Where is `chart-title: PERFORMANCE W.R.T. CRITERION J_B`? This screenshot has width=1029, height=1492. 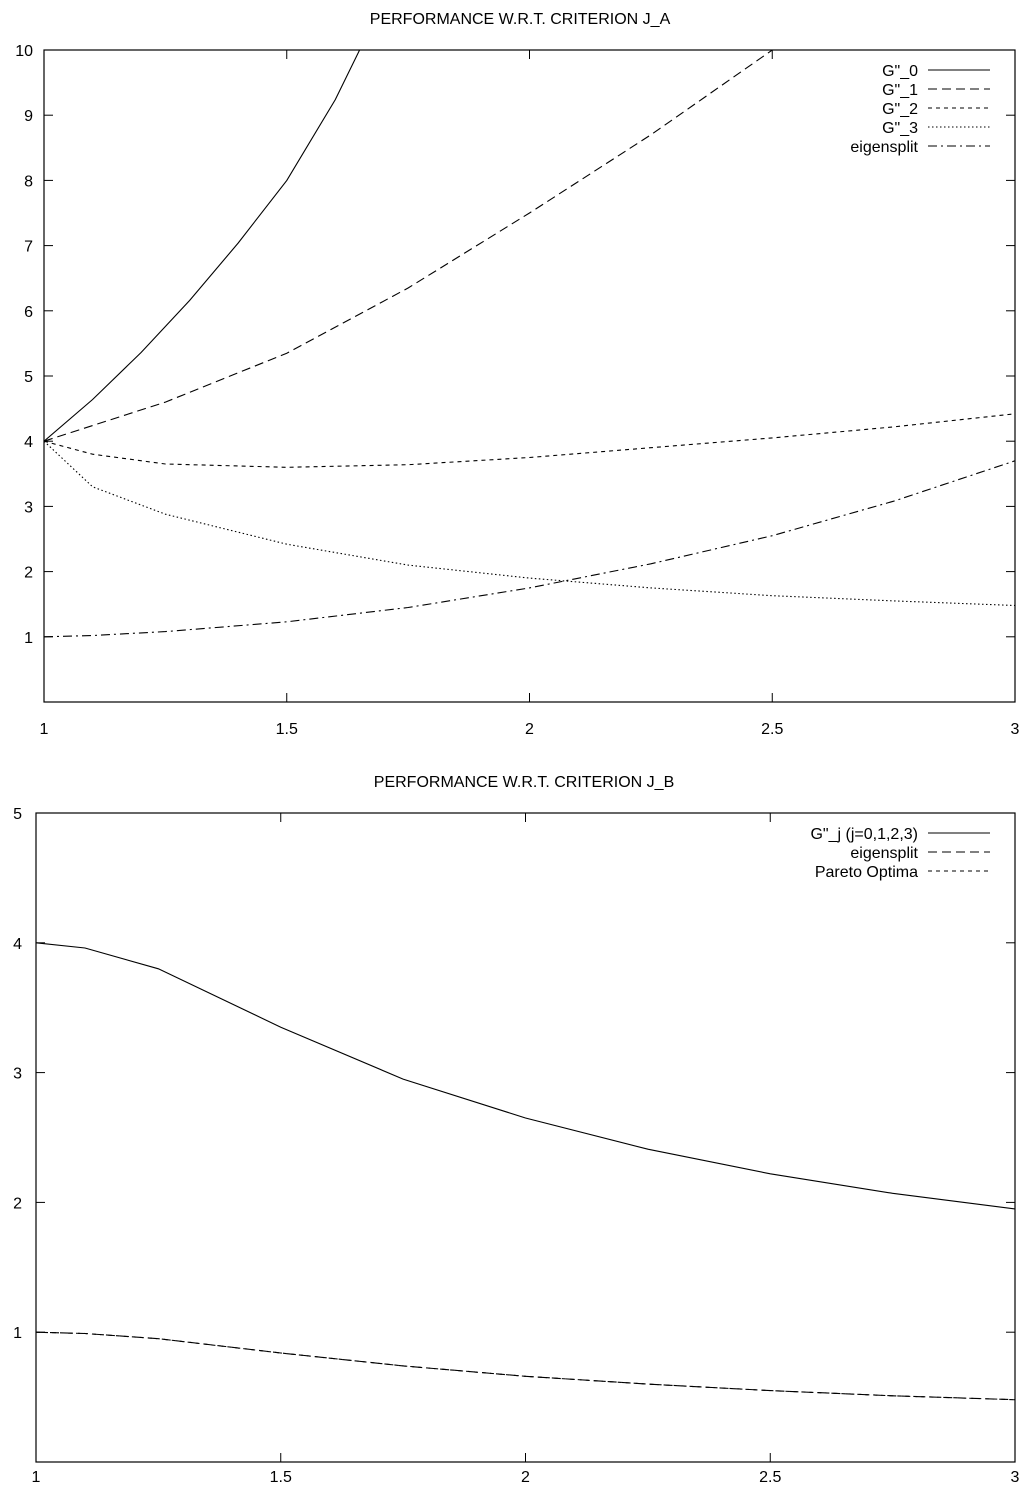
chart-title: PERFORMANCE W.R.T. CRITERION J_B is located at coordinates (524, 782).